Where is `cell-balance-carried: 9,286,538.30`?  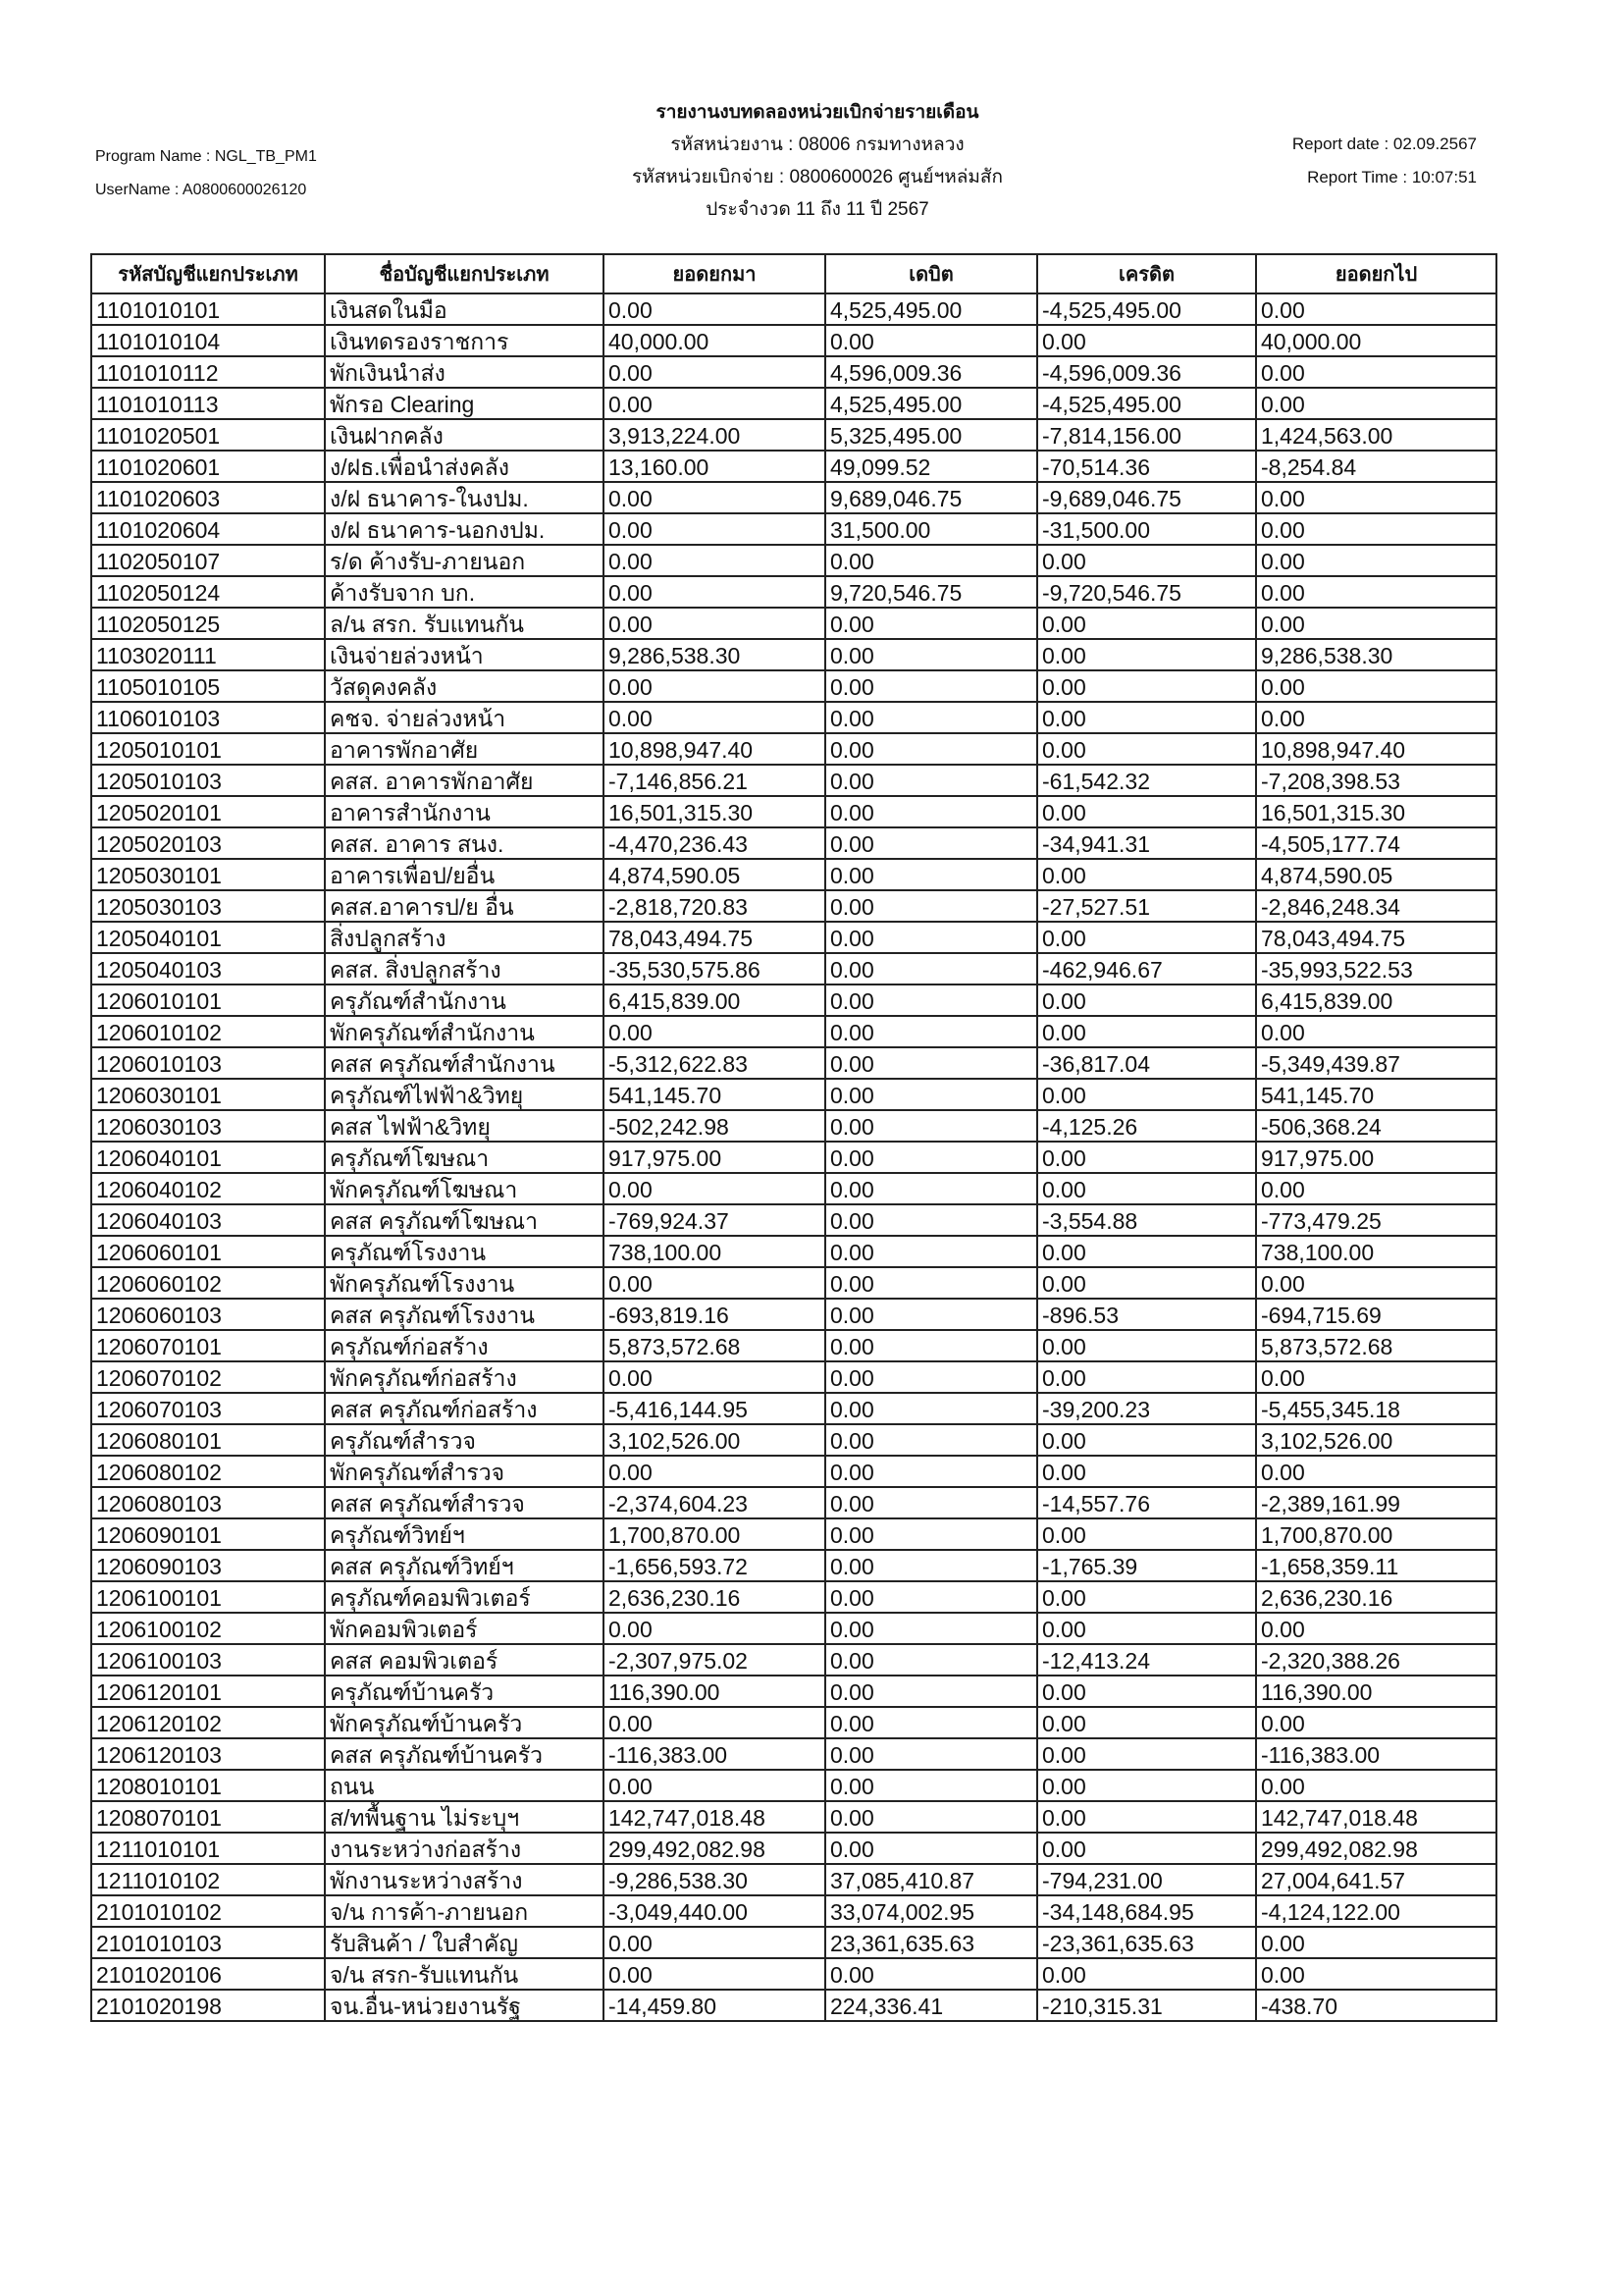
cell-balance-carried: 9,286,538.30 is located at coordinates (1376, 654).